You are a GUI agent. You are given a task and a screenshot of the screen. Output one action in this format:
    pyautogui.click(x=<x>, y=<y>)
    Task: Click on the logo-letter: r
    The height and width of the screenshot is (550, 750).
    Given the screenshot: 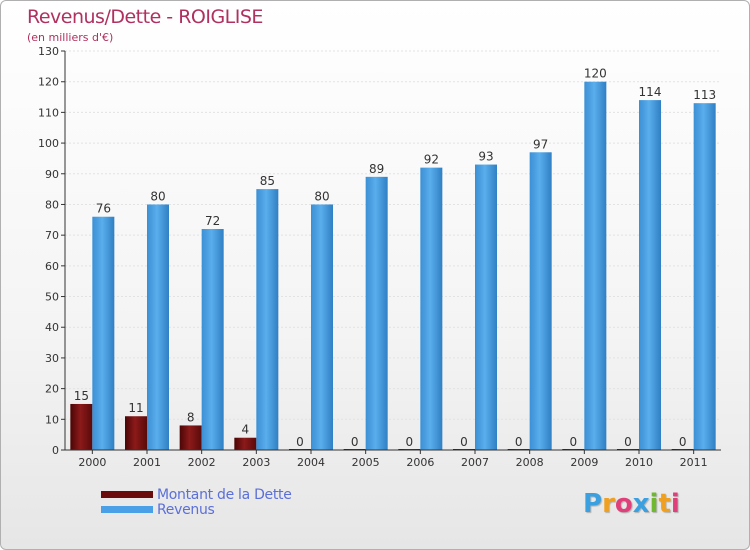 What is the action you would take?
    pyautogui.click(x=608, y=504)
    